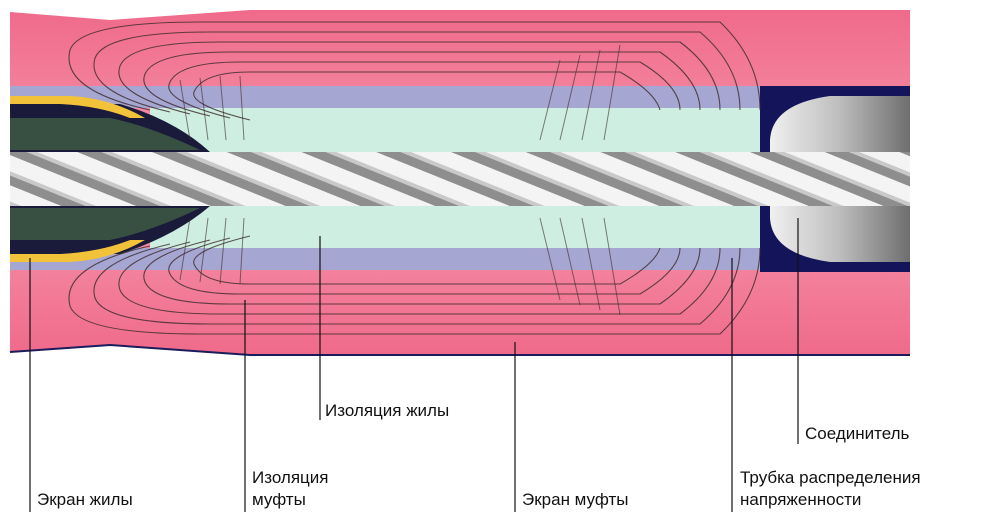  Describe the element at coordinates (459, 349) in the screenshot. I see `sleeve-screen-outline` at that location.